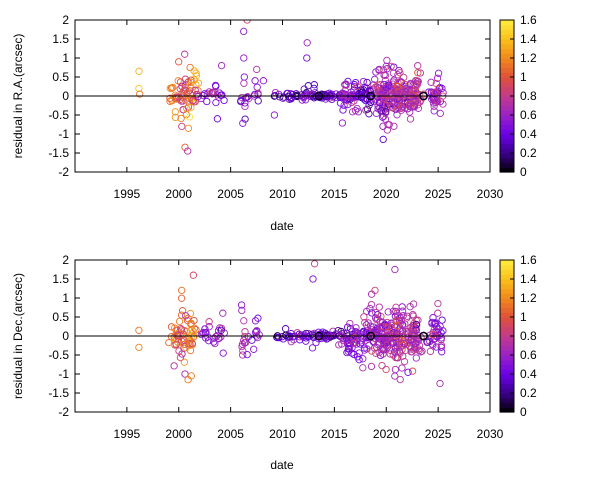 Image resolution: width=600 pixels, height=480 pixels. I want to click on dec-y-tick-label: 0.5, so click(60, 317).